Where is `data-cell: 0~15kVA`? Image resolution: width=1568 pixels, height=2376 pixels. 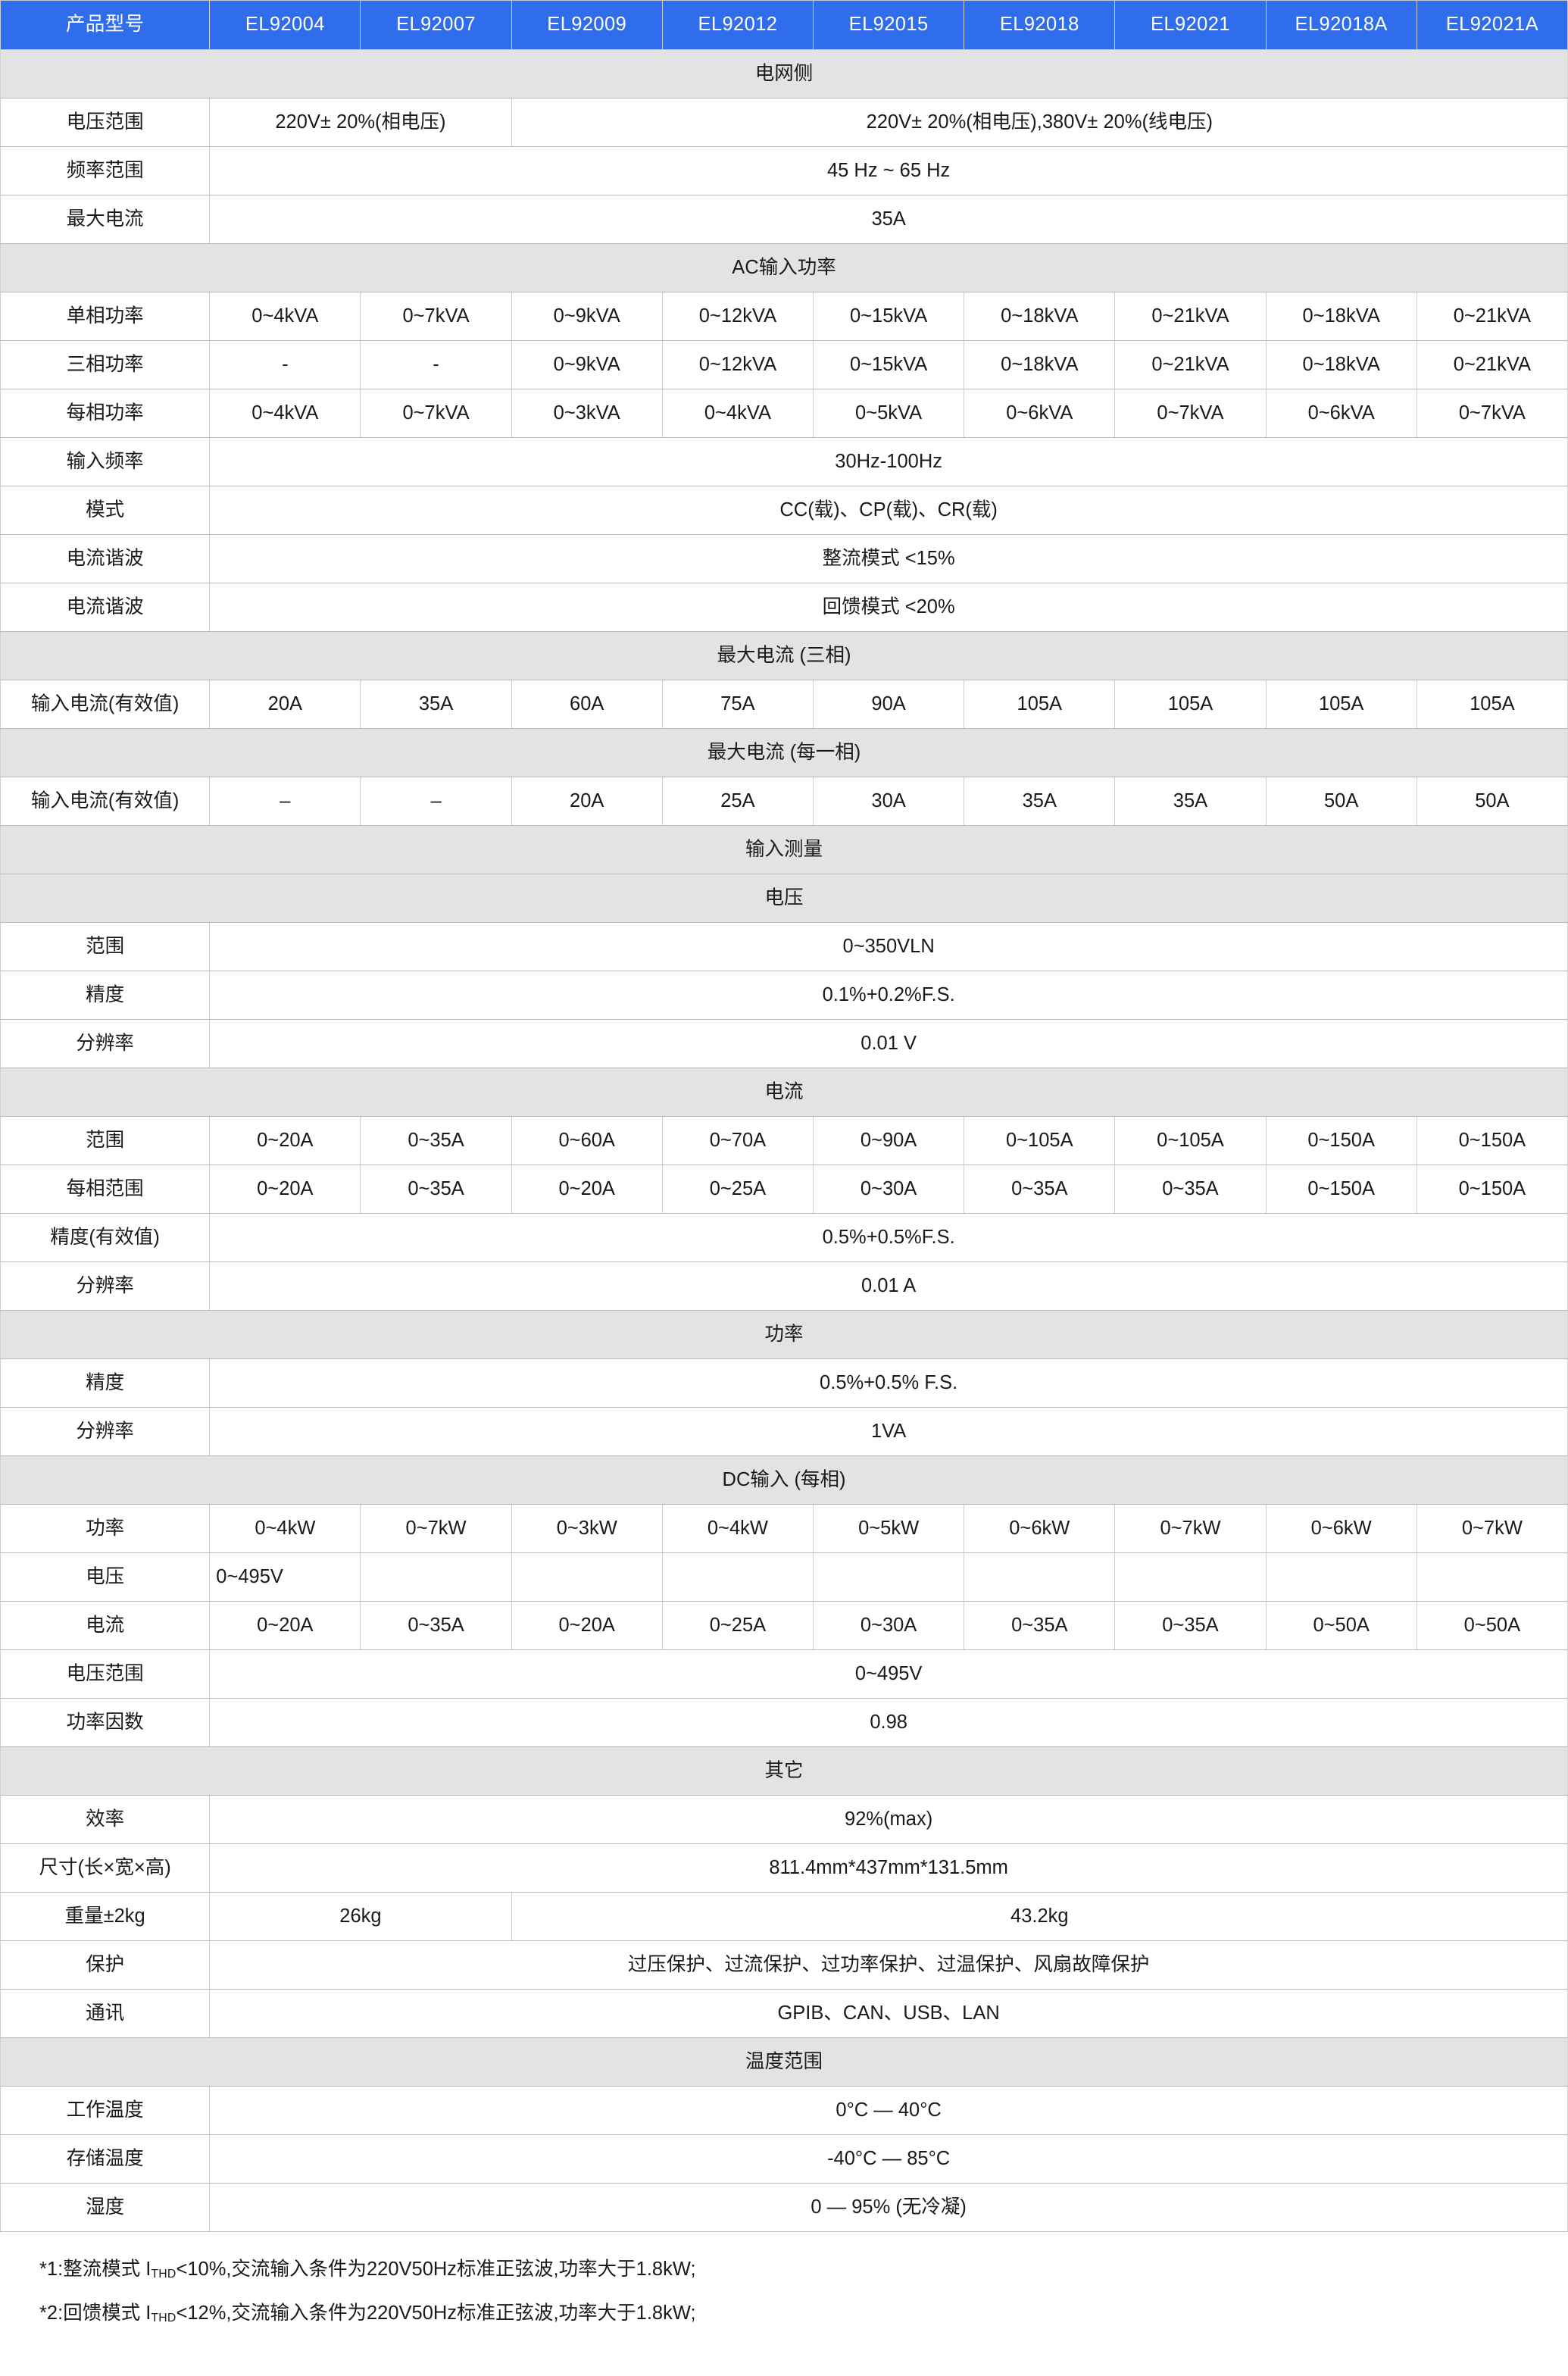
data-cell: 0~15kVA is located at coordinates (889, 316).